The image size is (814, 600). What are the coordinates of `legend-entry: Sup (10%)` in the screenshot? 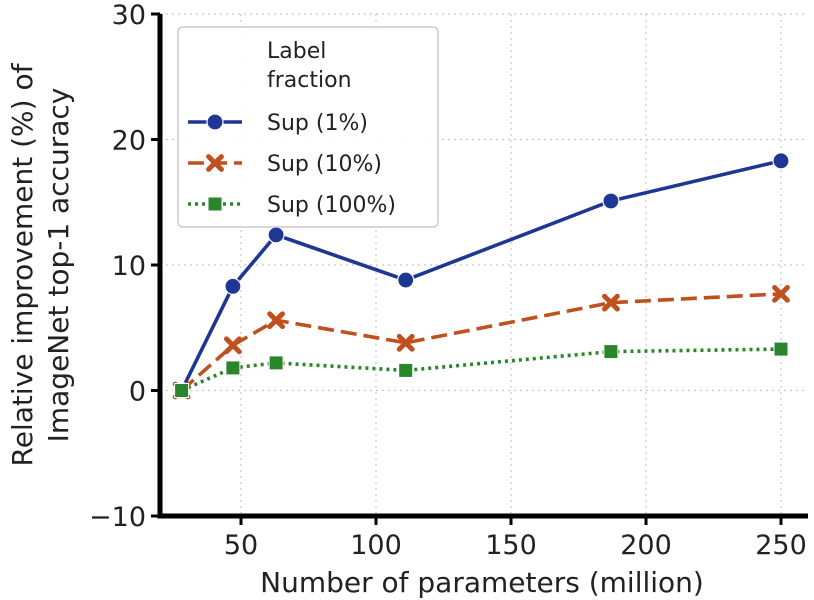 It's located at (285, 164).